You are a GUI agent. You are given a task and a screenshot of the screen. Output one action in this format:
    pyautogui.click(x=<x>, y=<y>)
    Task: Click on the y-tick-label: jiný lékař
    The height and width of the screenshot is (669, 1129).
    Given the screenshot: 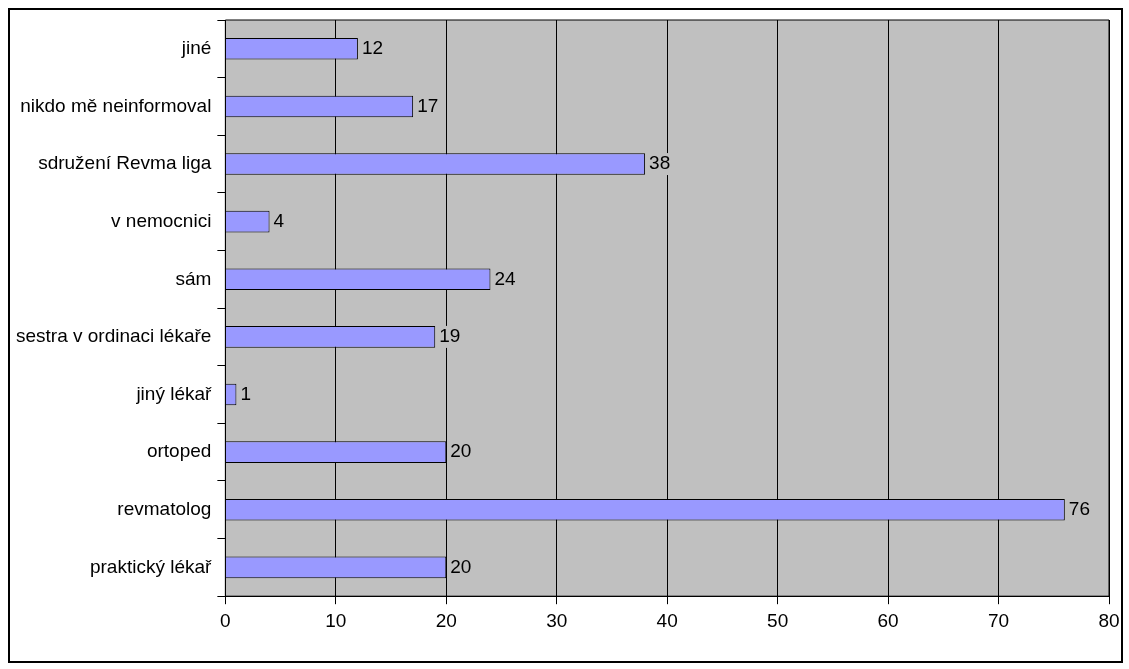 What is the action you would take?
    pyautogui.click(x=174, y=393)
    